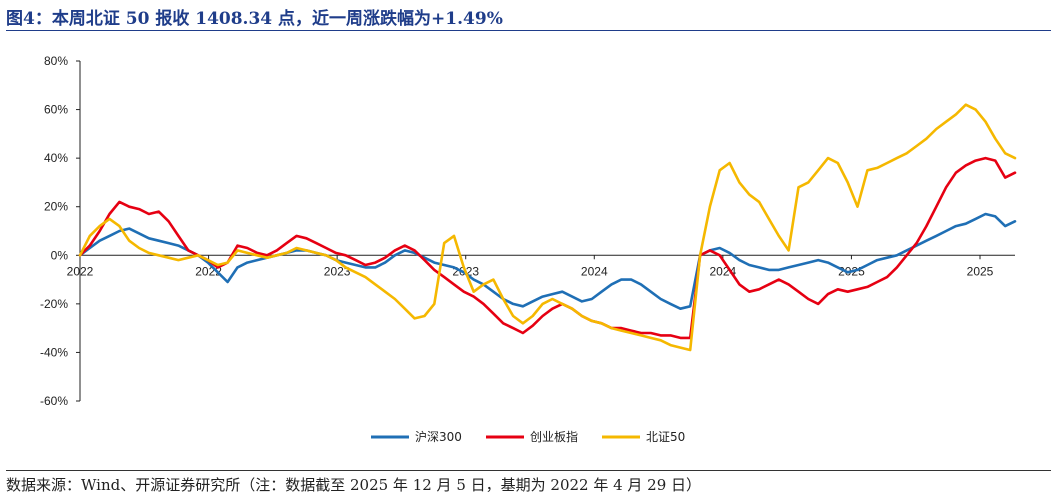 The height and width of the screenshot is (500, 1057). I want to click on legend: 沪深300 创业板指 北证50, so click(528, 436).